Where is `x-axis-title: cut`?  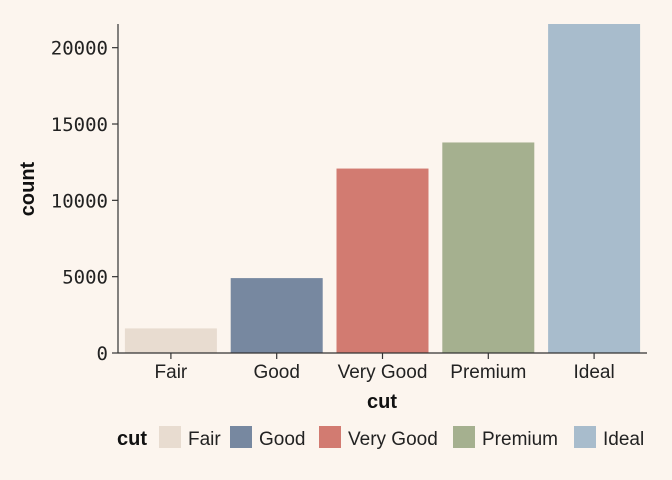
x-axis-title: cut is located at coordinates (382, 402).